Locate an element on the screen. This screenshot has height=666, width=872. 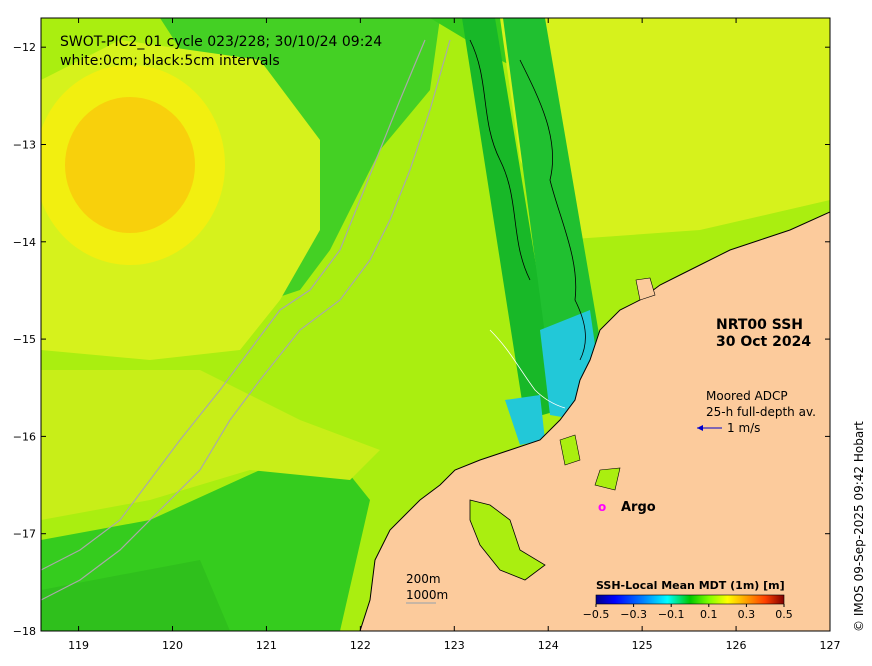
depth-legend-200m: 200m is located at coordinates (423, 579).